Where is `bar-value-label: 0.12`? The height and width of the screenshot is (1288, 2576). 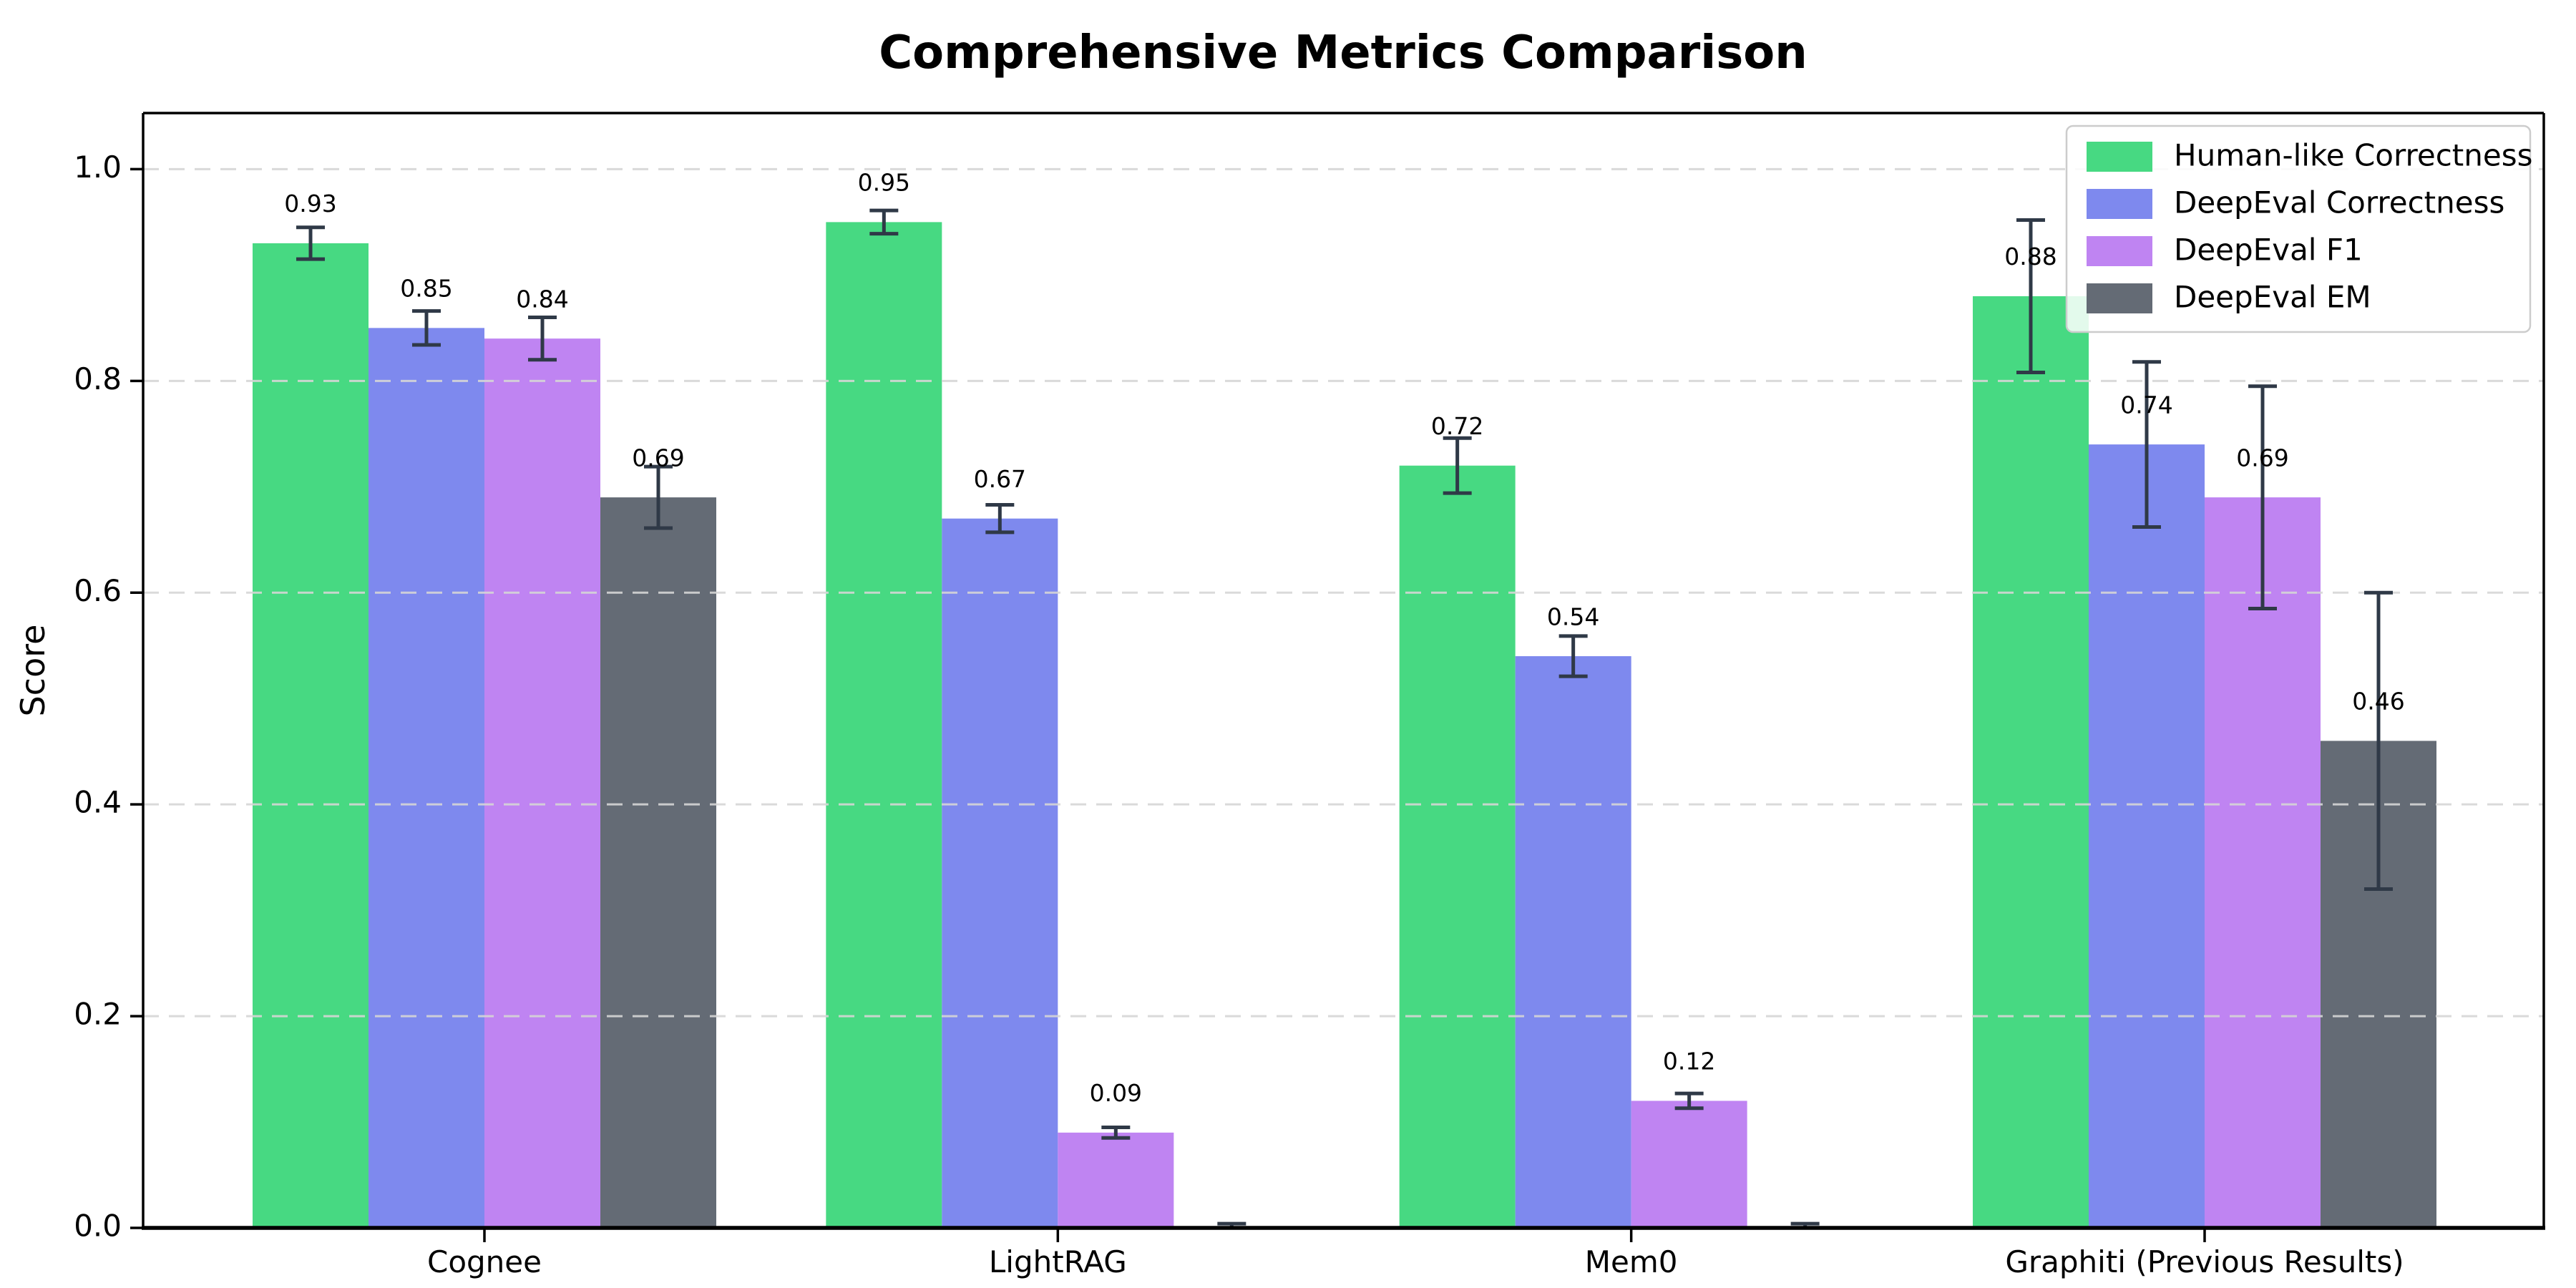
bar-value-label: 0.12 is located at coordinates (1689, 1061).